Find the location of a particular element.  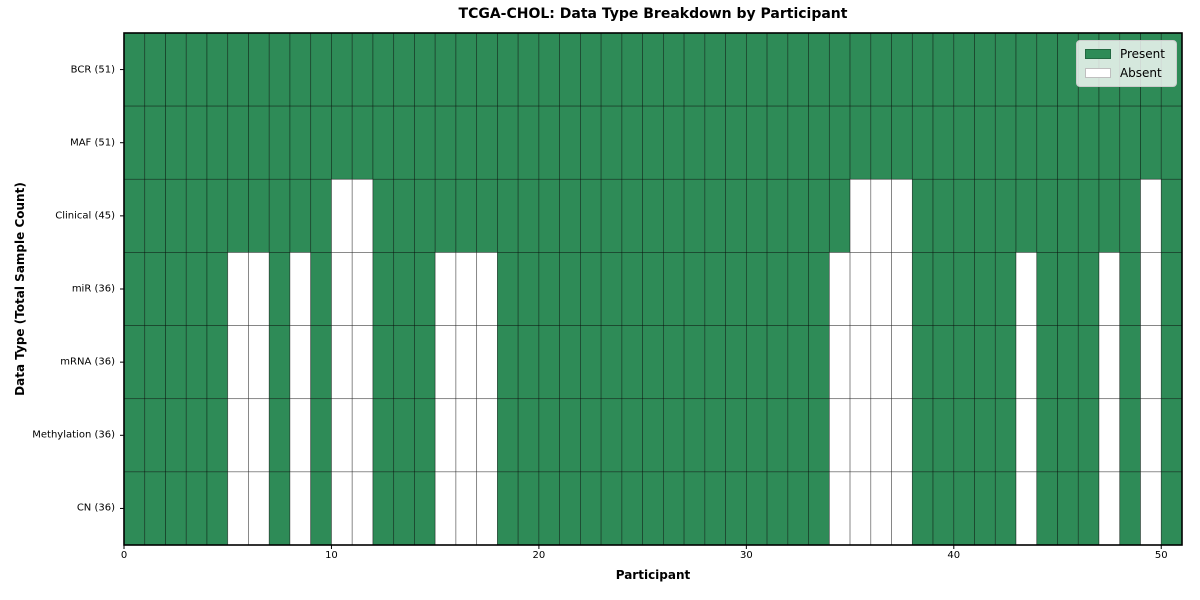

y-tick-label: BCR (51) is located at coordinates (92, 70).